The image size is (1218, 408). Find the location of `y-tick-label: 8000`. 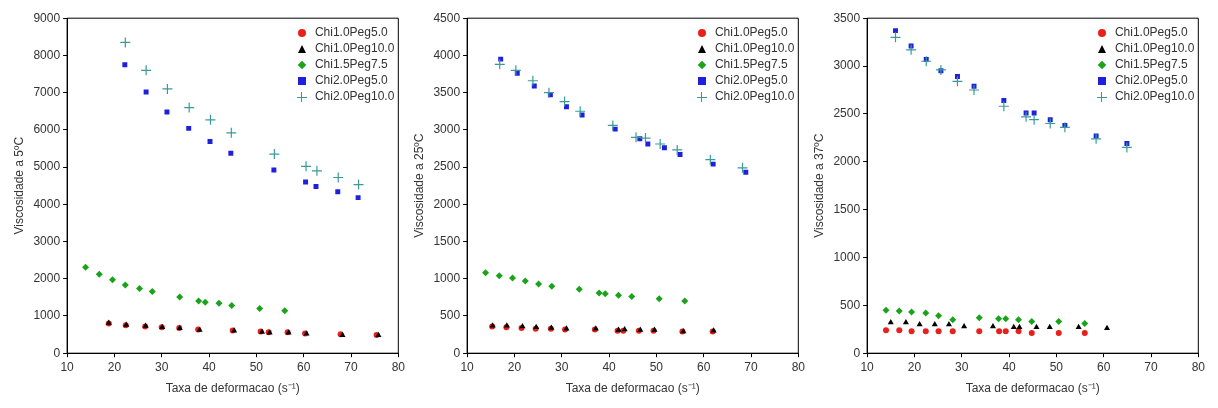

y-tick-label: 8000 is located at coordinates (47, 54).